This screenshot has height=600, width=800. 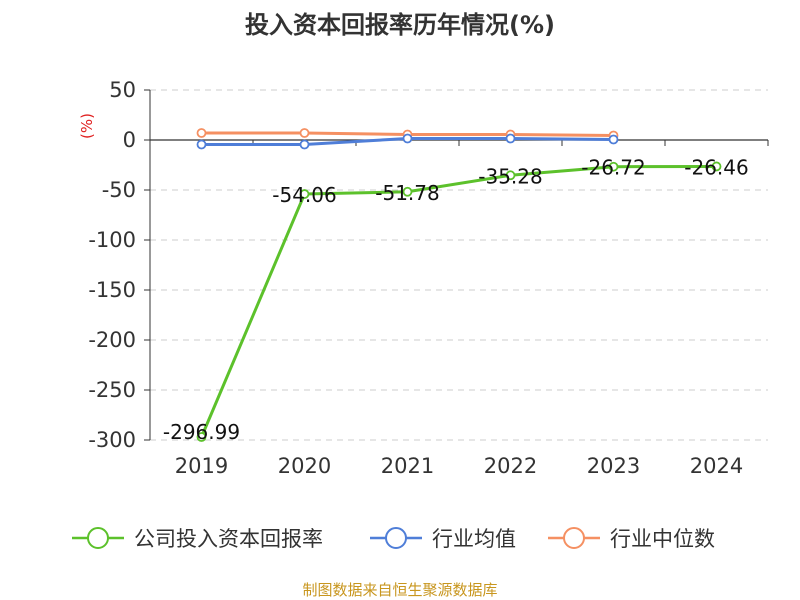 What do you see at coordinates (399, 590) in the screenshot?
I see `data-source: 制图数据来自恒生聚源数据库` at bounding box center [399, 590].